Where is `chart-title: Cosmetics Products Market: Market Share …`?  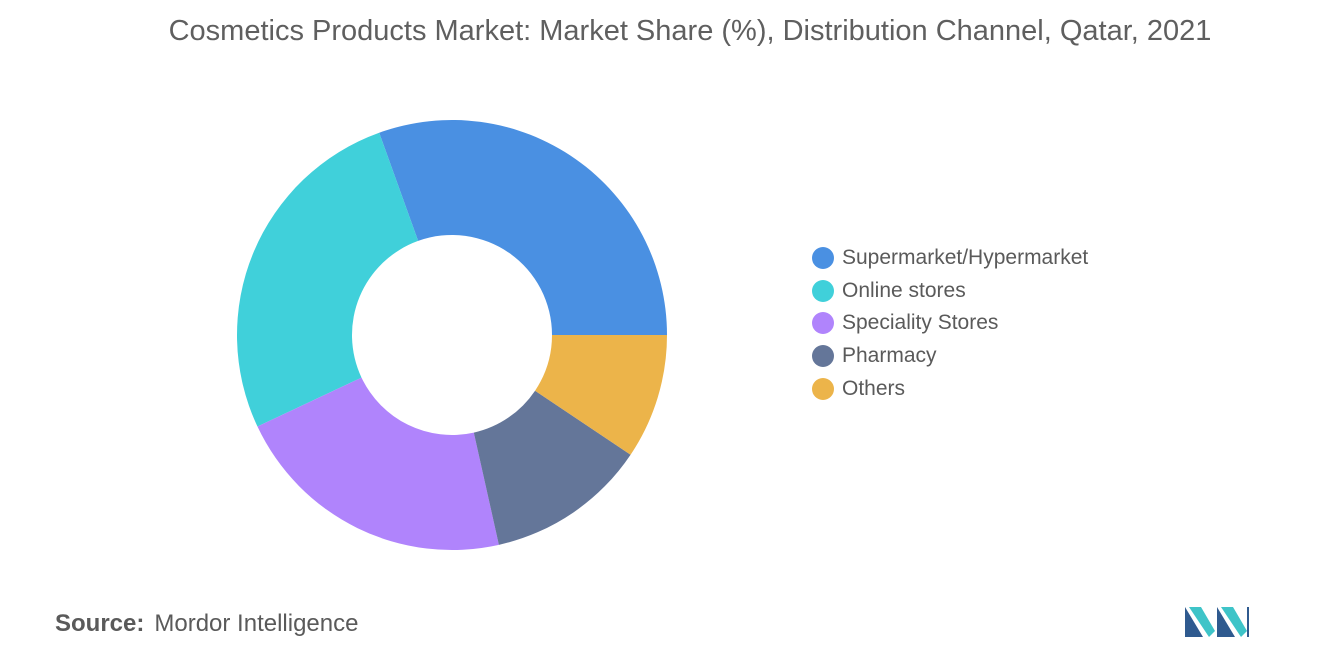 chart-title: Cosmetics Products Market: Market Share … is located at coordinates (690, 31).